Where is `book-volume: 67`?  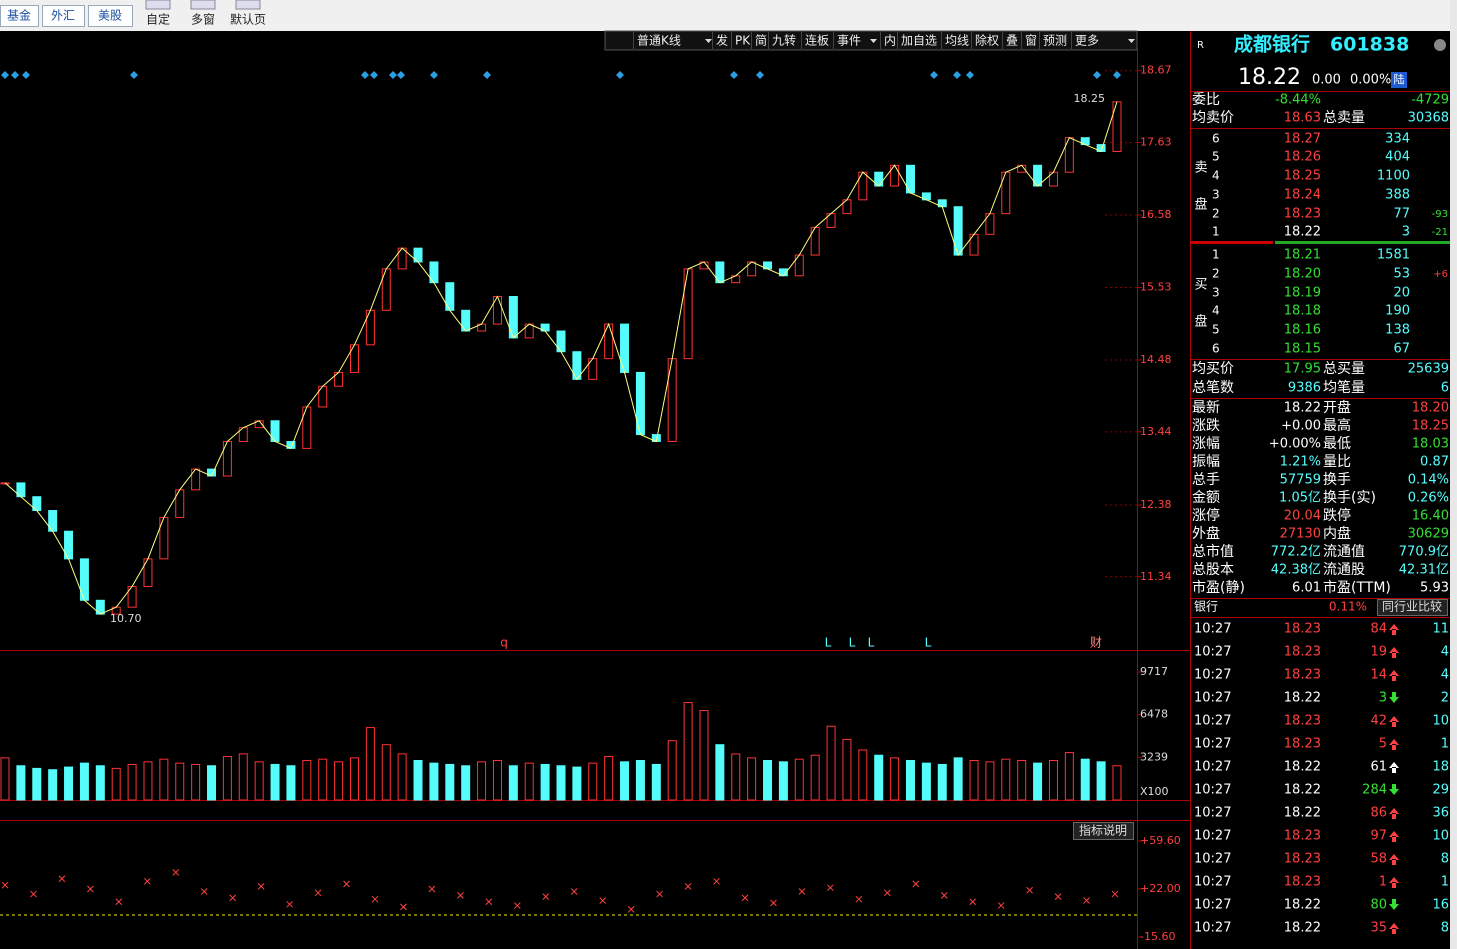
book-volume: 67 is located at coordinates (1401, 349).